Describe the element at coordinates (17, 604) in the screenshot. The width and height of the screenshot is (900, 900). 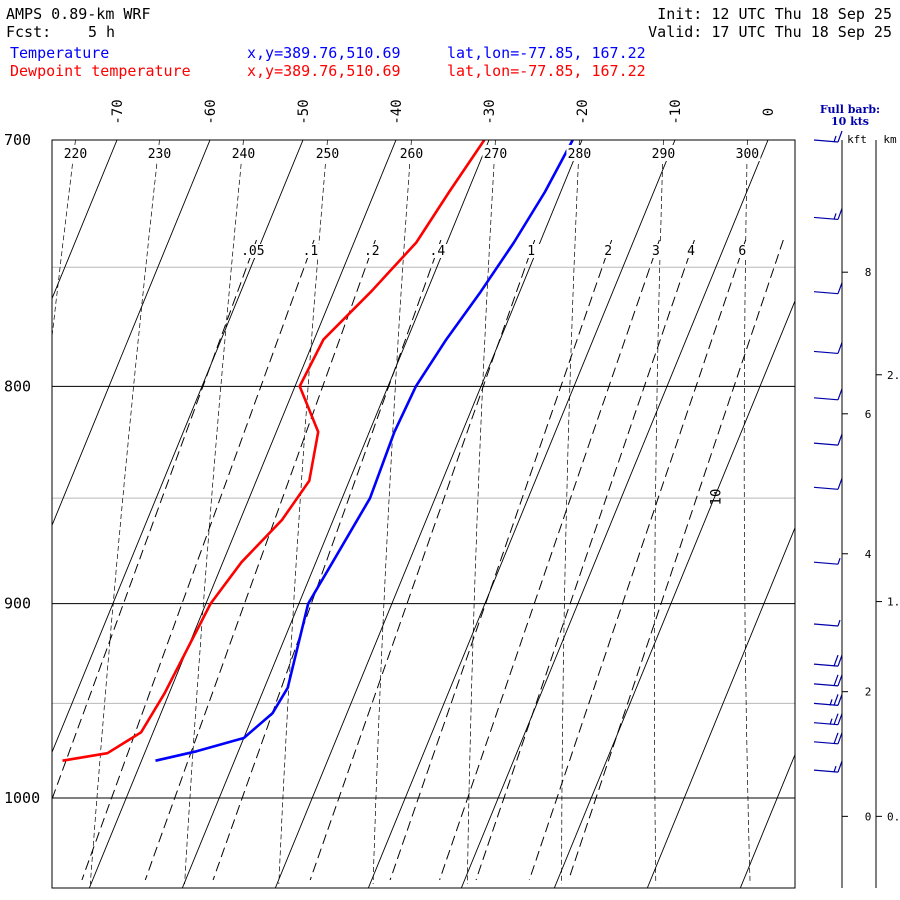
I see `pressure-tick-label: 900` at that location.